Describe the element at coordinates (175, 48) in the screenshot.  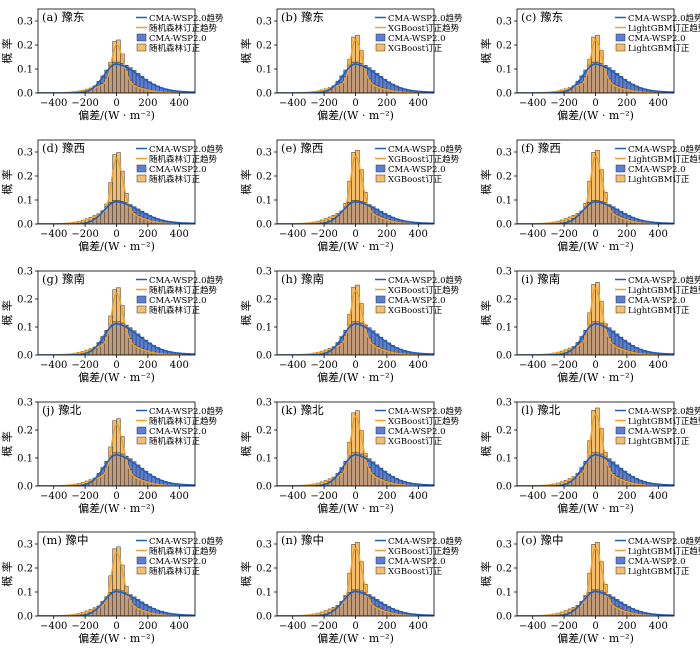
I see `legend-label: 随机森林订正` at that location.